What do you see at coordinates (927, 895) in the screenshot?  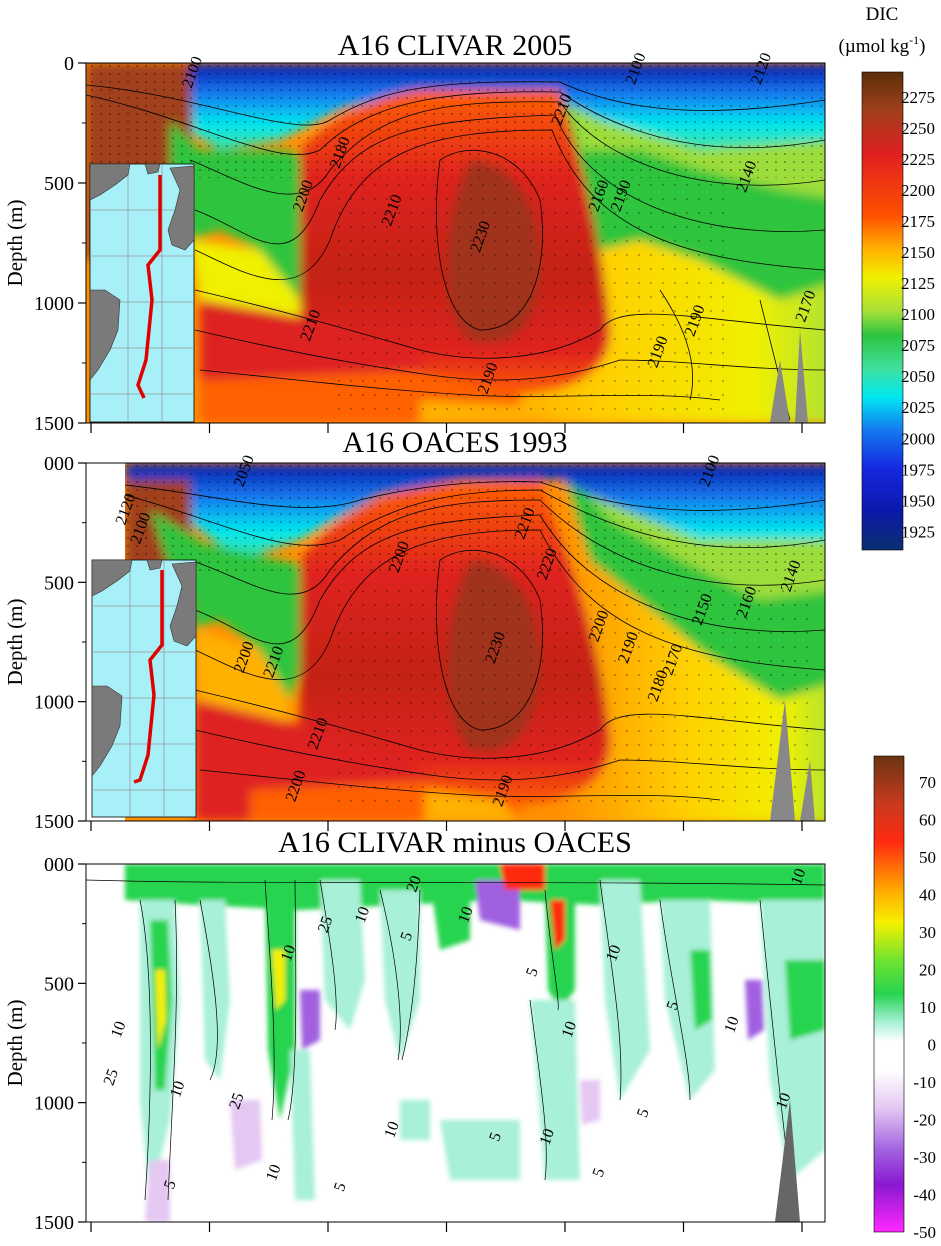 I see `colorbar-2-tick-label: 40` at bounding box center [927, 895].